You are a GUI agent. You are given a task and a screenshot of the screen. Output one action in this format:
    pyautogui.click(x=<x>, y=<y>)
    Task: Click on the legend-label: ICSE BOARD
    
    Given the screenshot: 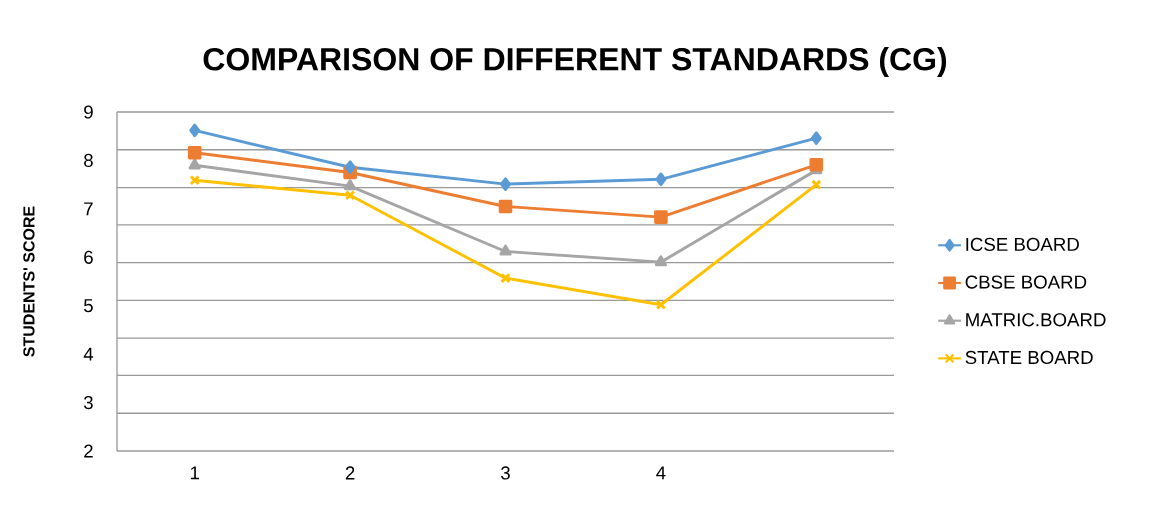 What is the action you would take?
    pyautogui.click(x=1022, y=244)
    